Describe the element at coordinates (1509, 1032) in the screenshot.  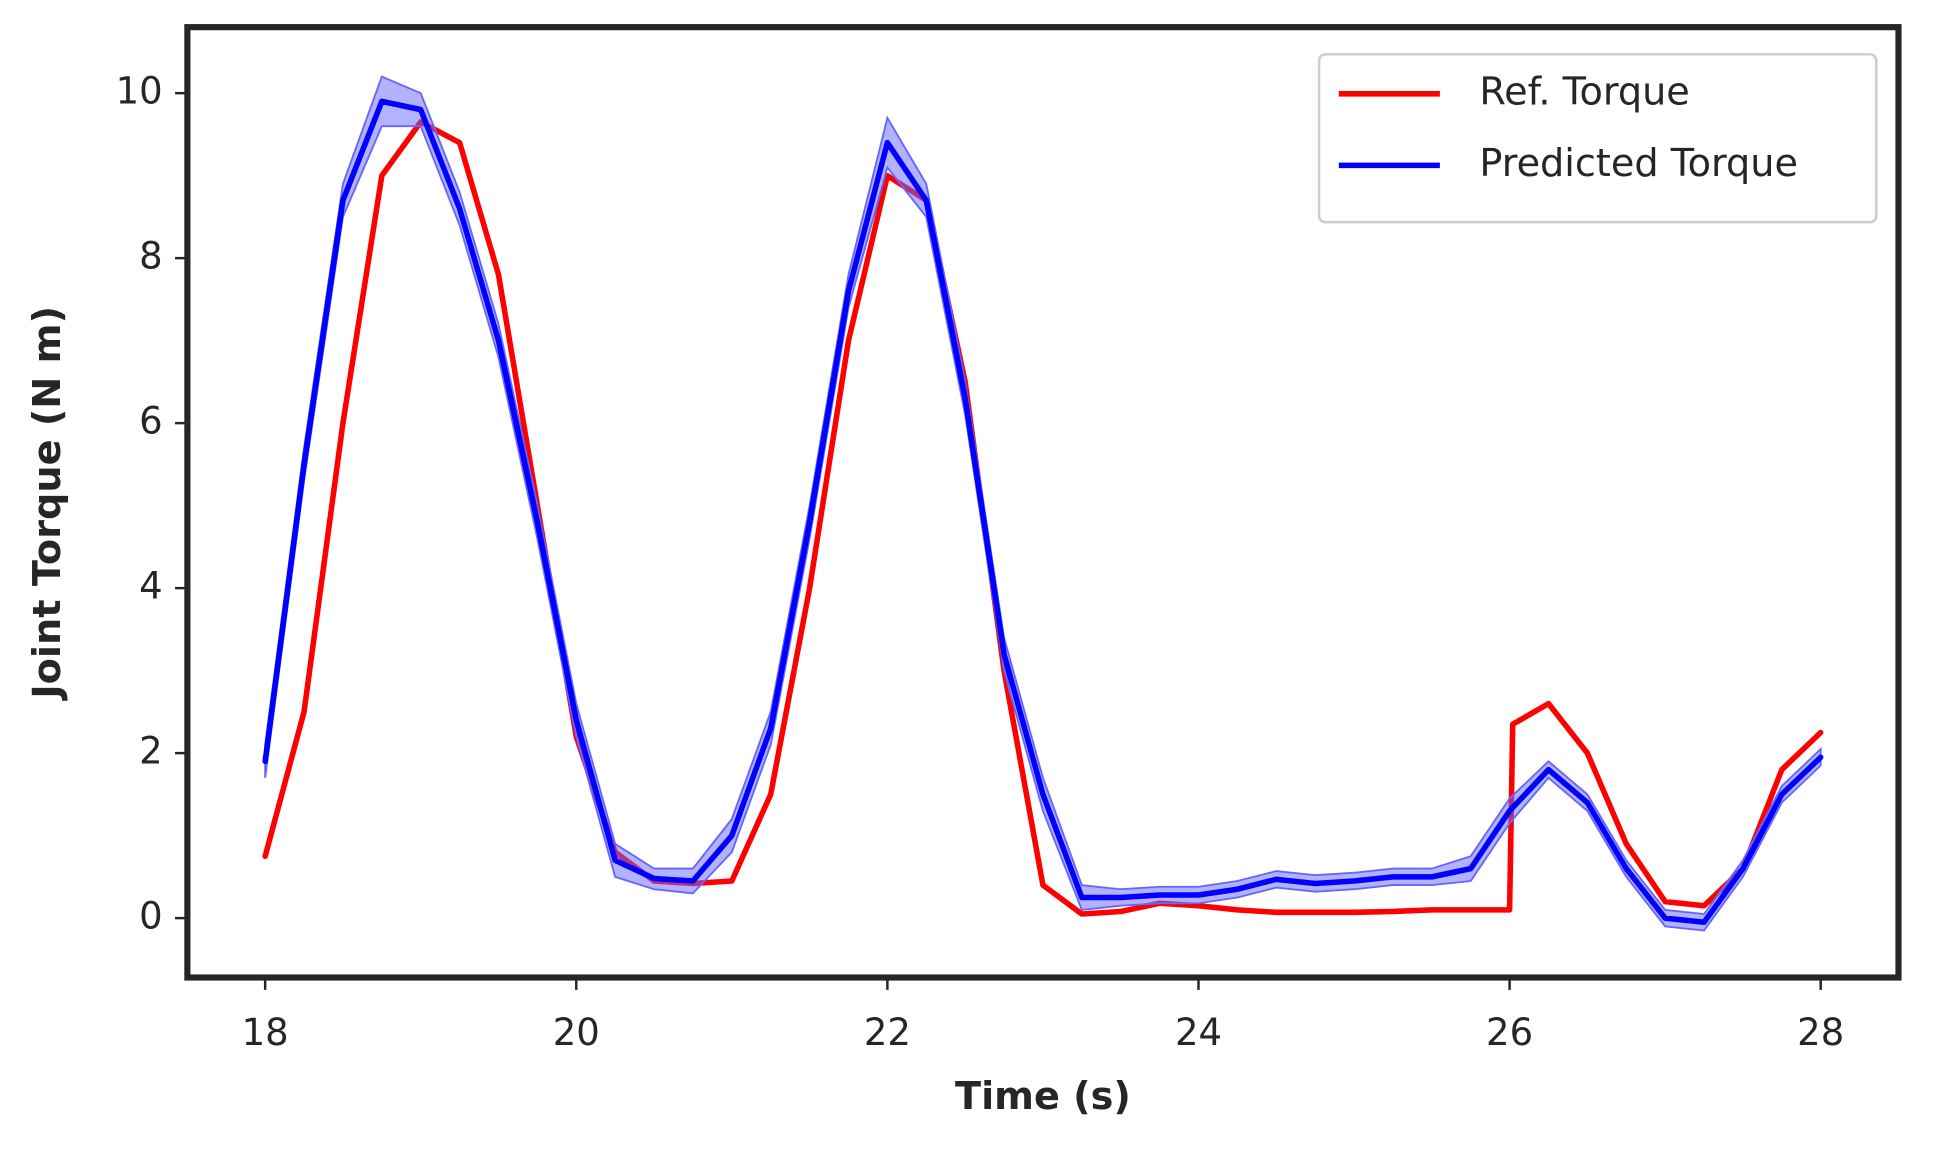
I see `x-tick-label: 26` at that location.